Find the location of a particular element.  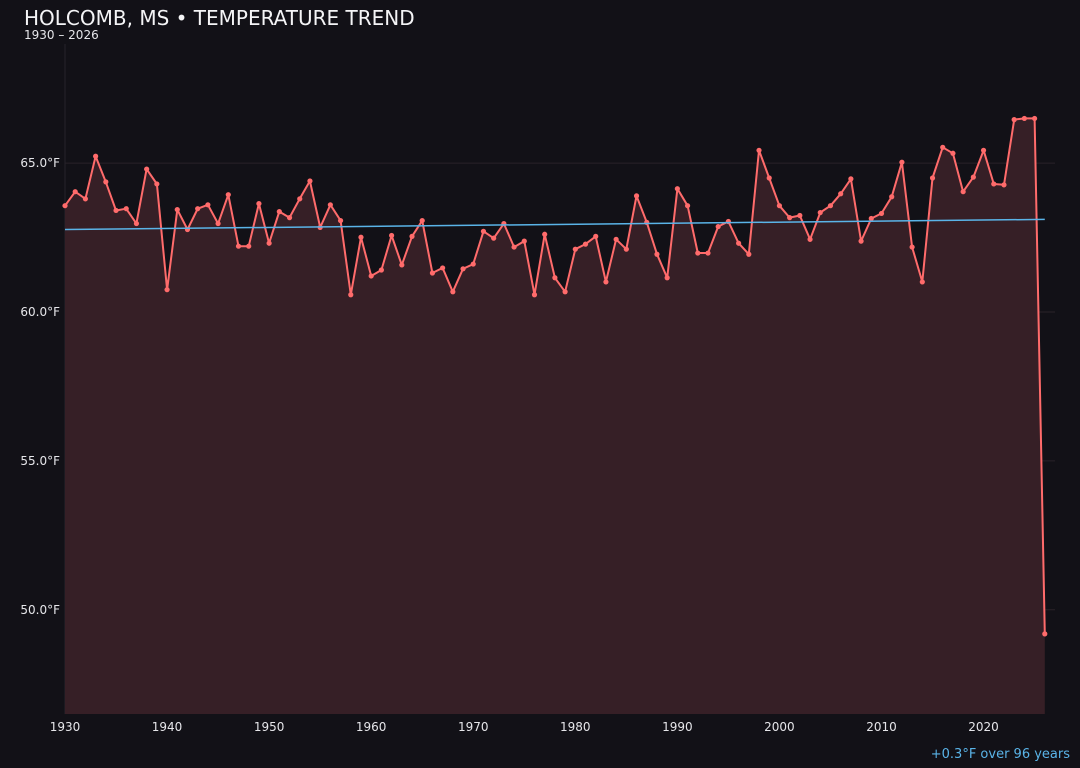

x-tick-label: 1990 is located at coordinates (677, 727).